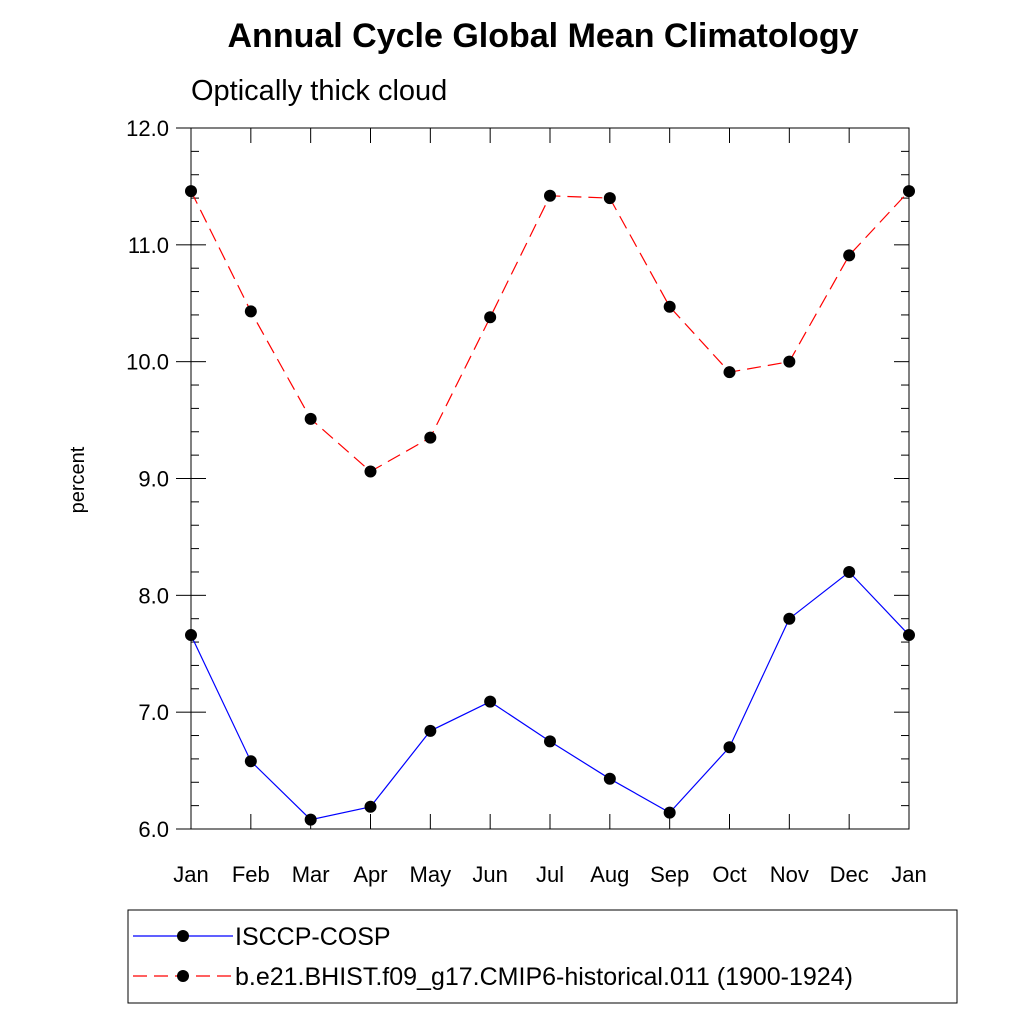 This screenshot has height=1024, width=1024. What do you see at coordinates (729, 874) in the screenshot?
I see `x-tick-label: Oct` at bounding box center [729, 874].